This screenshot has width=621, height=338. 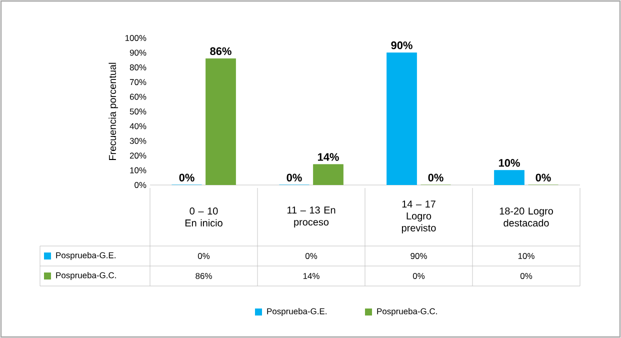 What do you see at coordinates (401, 45) in the screenshot?
I see `text: 90%` at bounding box center [401, 45].